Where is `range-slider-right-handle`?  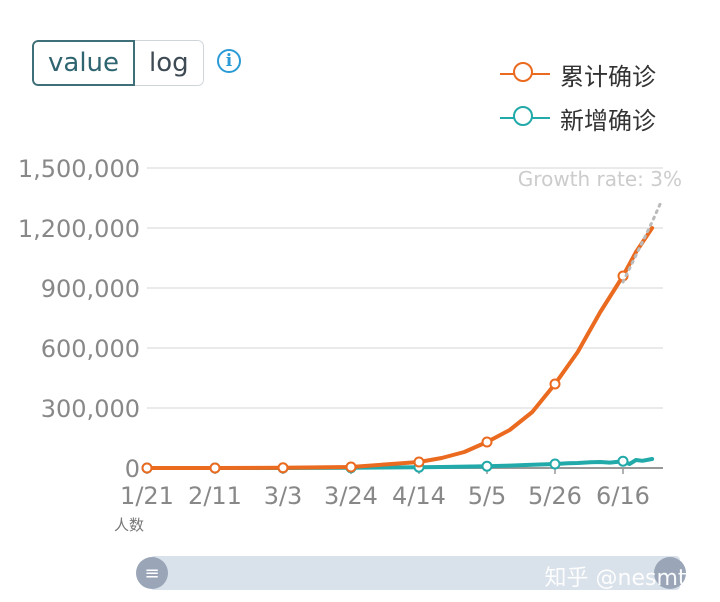
range-slider-right-handle is located at coordinates (670, 573).